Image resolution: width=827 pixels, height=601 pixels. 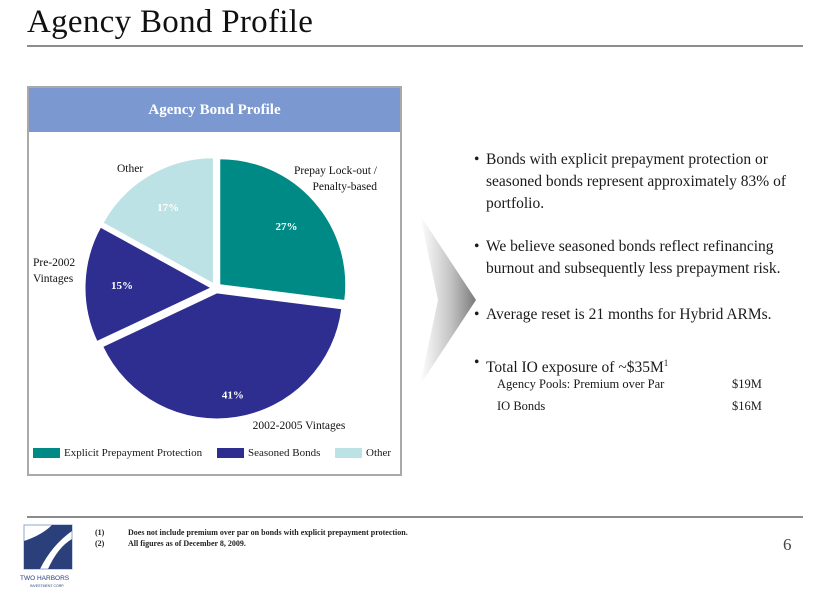 I want to click on logo-tagline: INVESTMENT CORP., so click(x=47, y=586).